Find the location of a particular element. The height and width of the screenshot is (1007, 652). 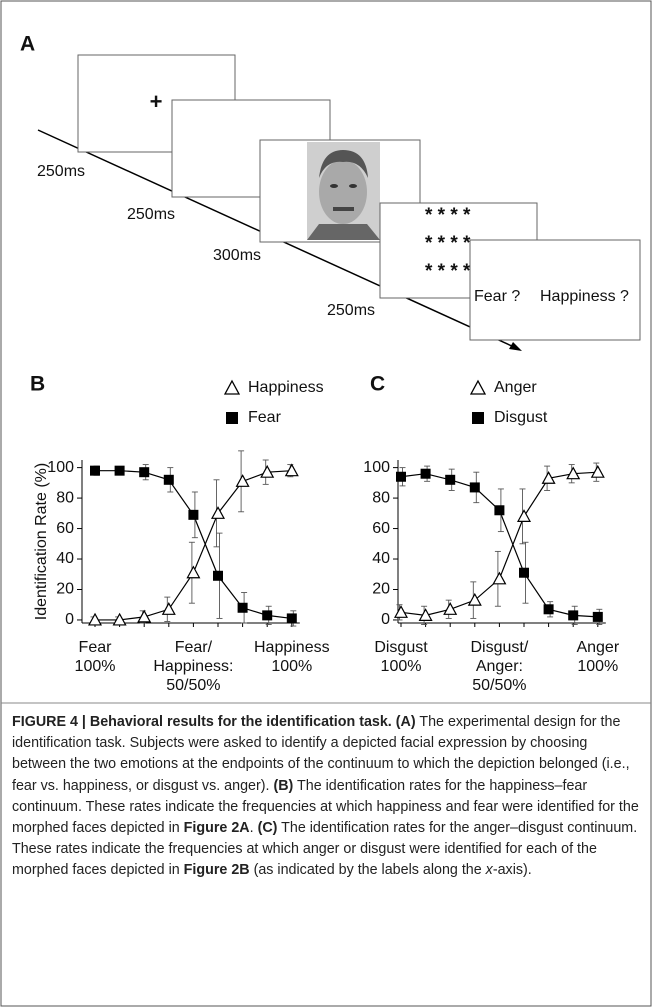

x-tick-label: Fear/ Happiness: 50/50% is located at coordinates (193, 666).